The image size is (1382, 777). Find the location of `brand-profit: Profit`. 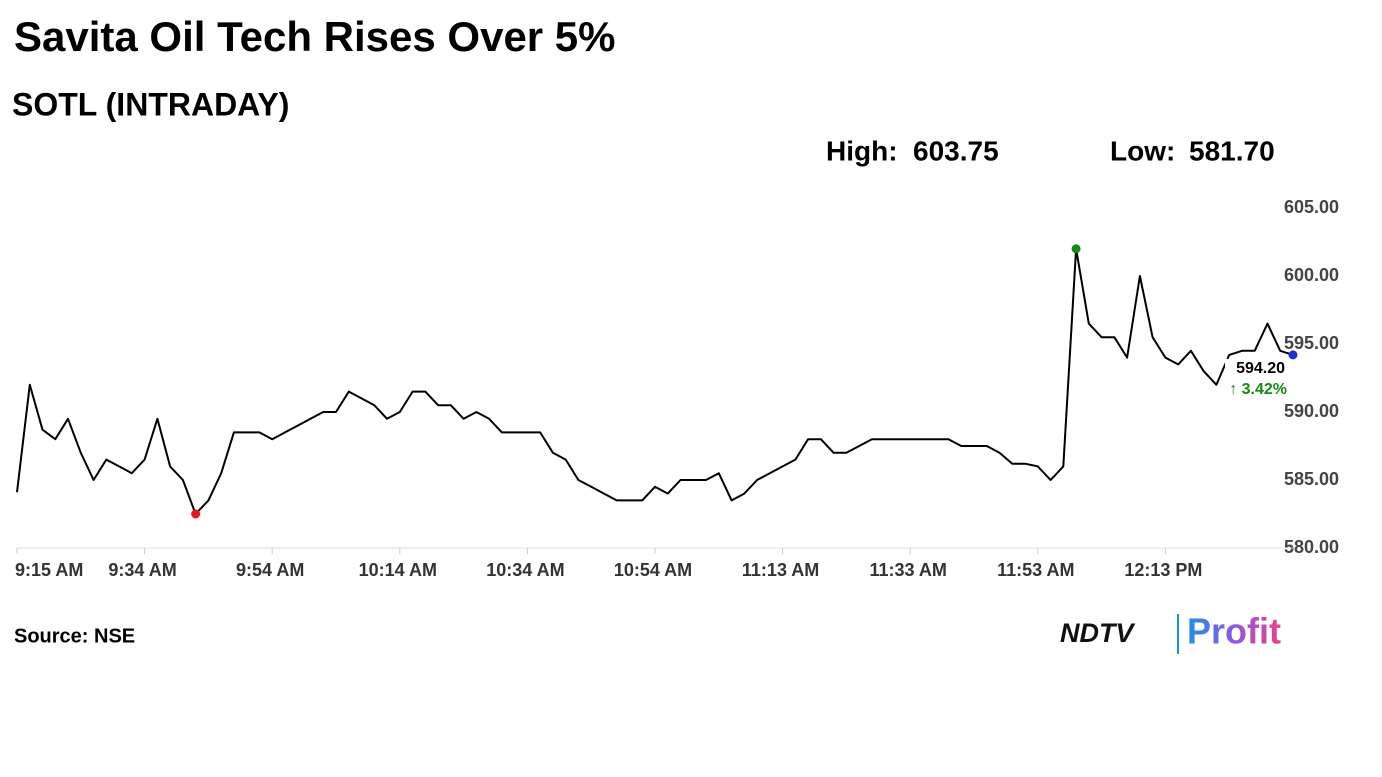

brand-profit: Profit is located at coordinates (1234, 631).